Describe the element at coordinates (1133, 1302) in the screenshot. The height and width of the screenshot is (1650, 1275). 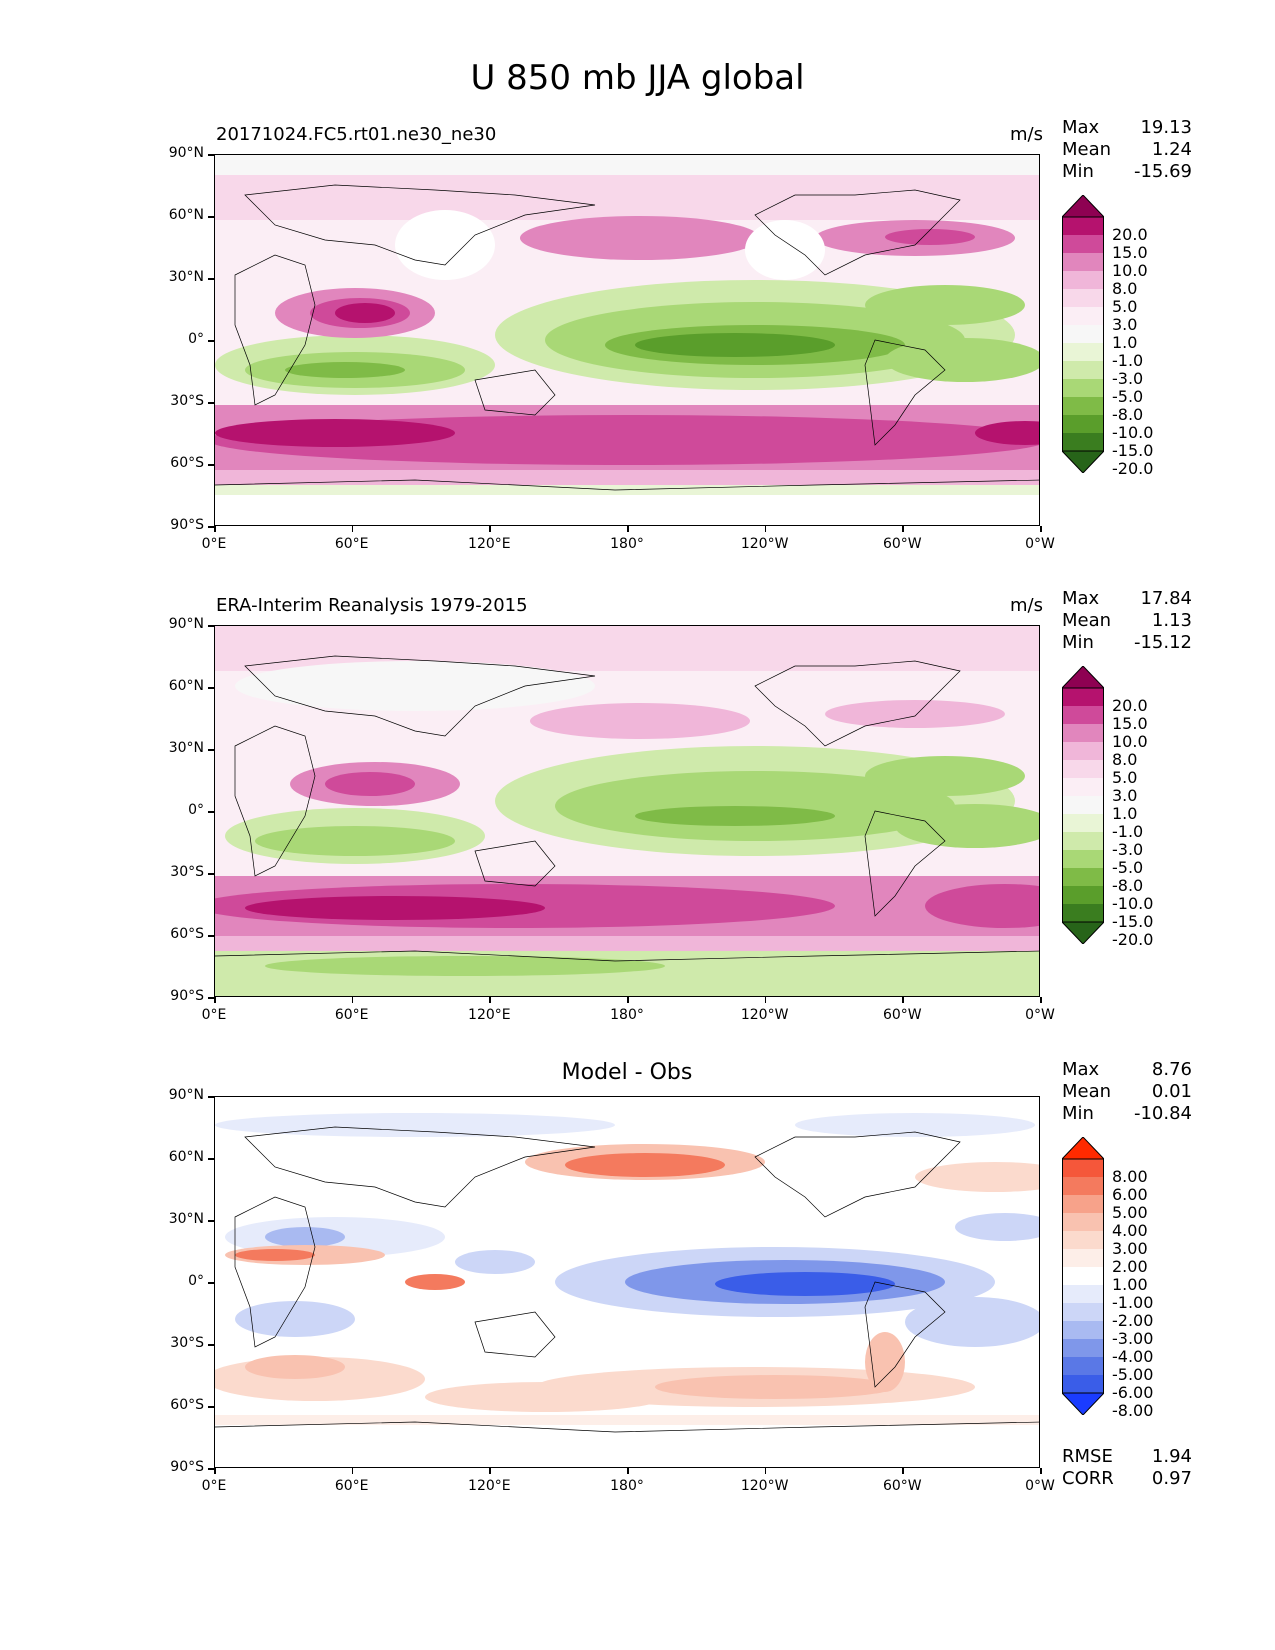
I see `colorbar-level-label: -1.00` at that location.